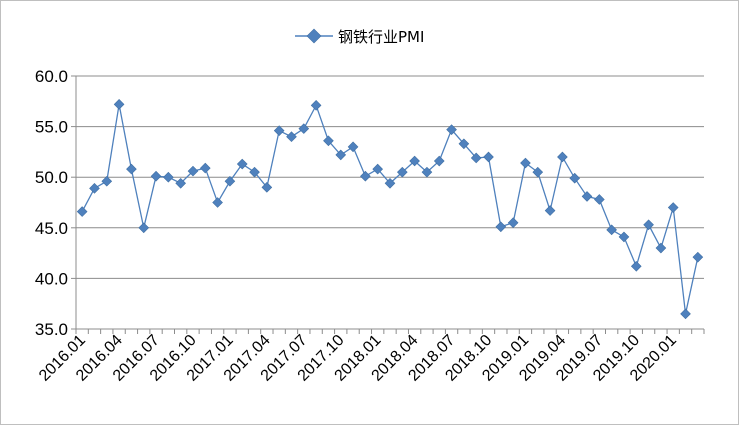 This screenshot has height=425, width=739. What do you see at coordinates (341, 155) in the screenshot?
I see `data-point-2017.10` at bounding box center [341, 155].